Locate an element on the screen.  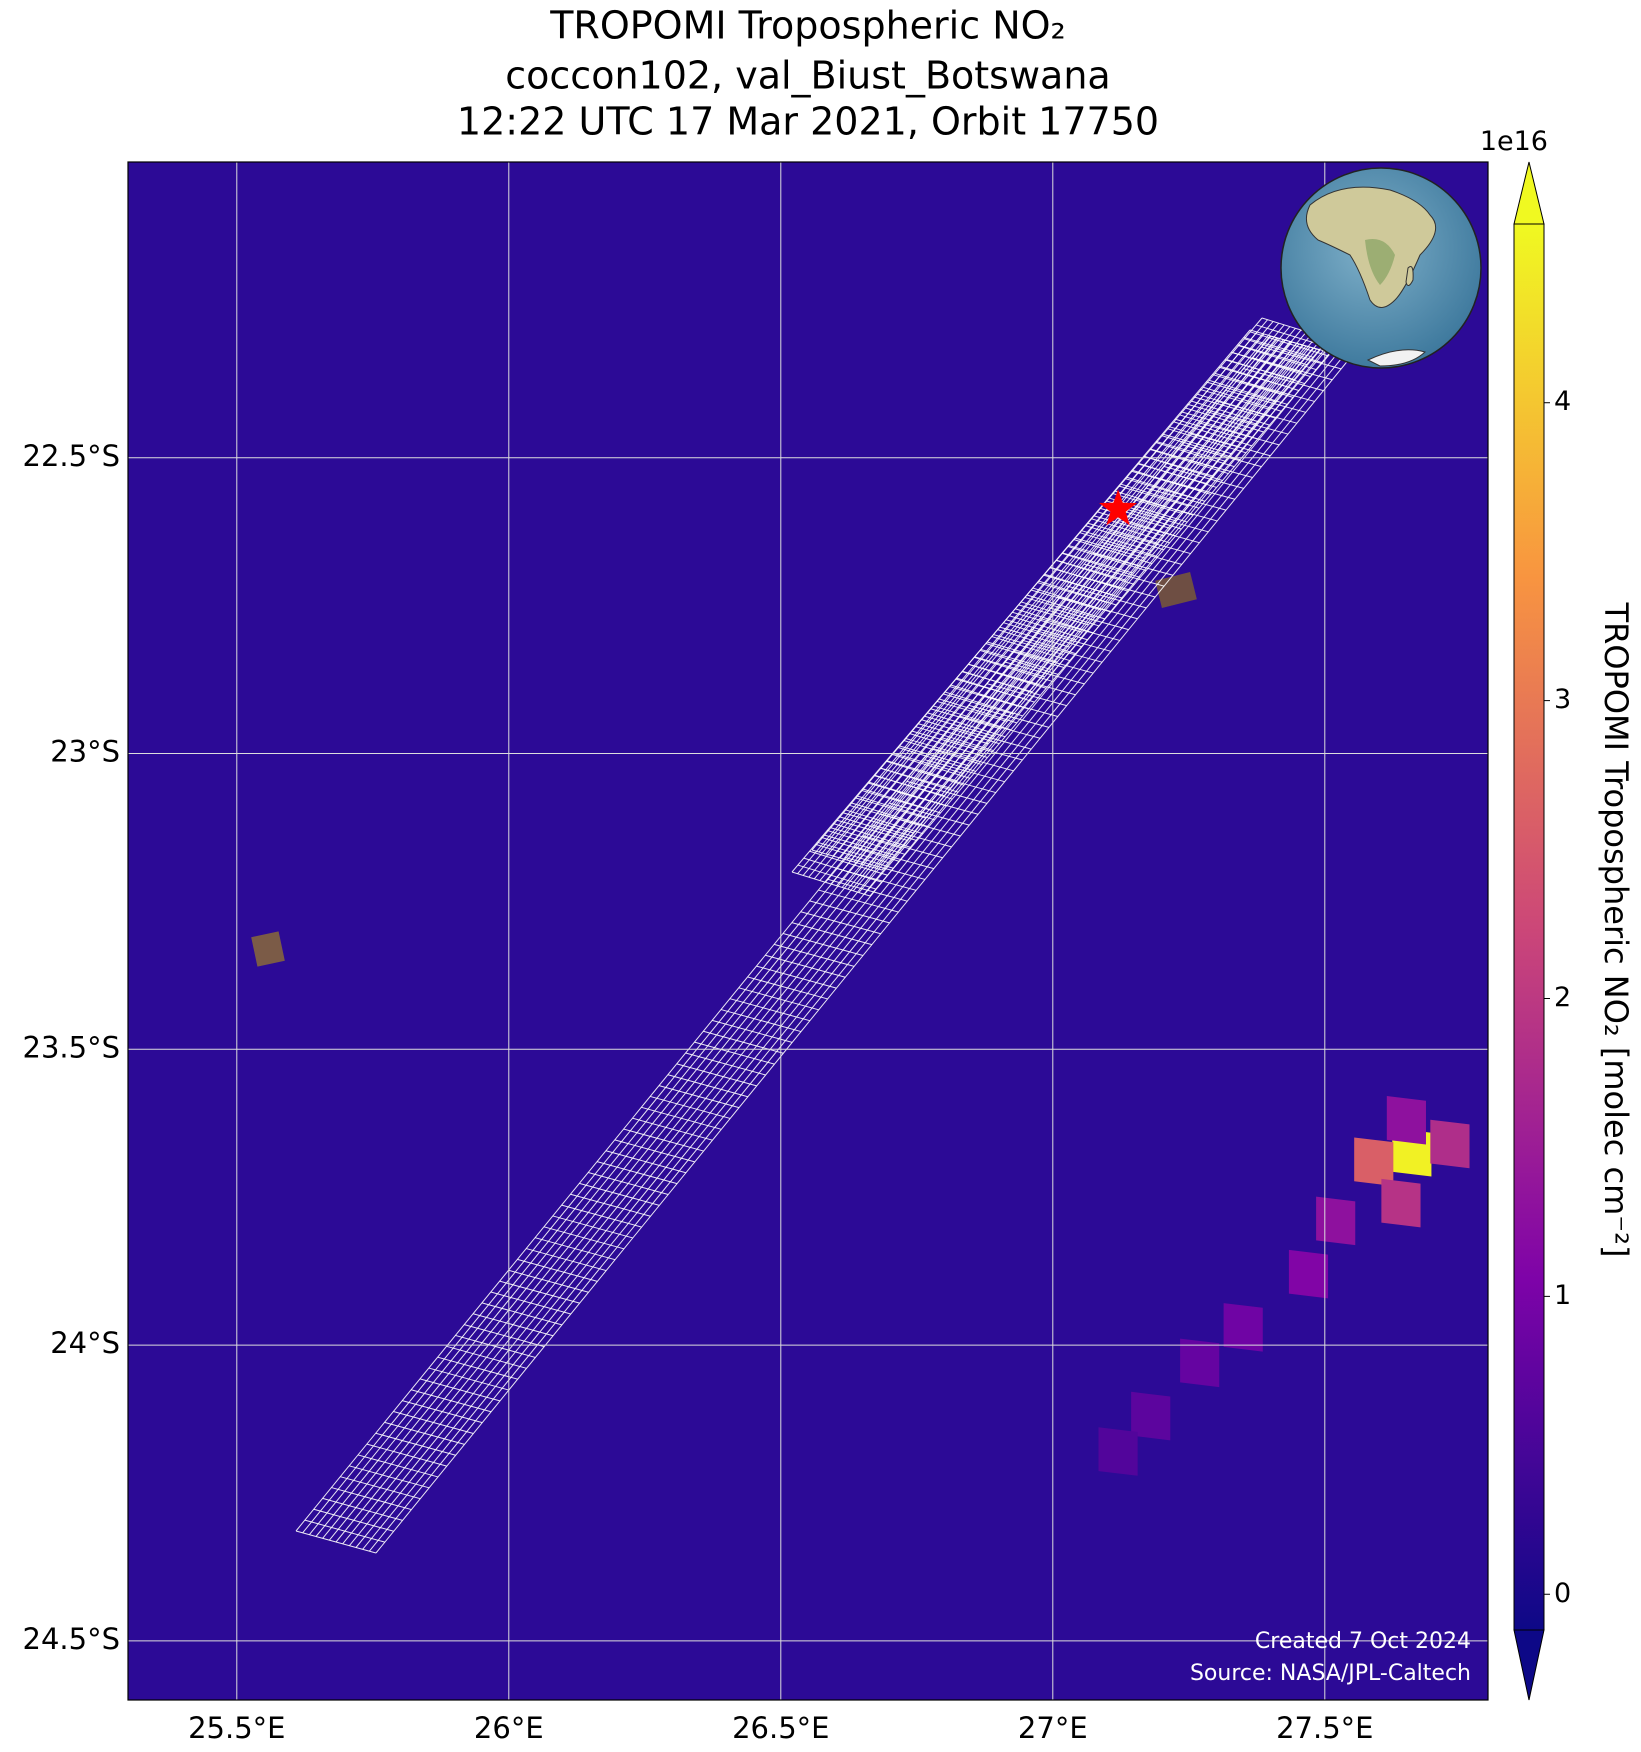
title-line: coccon102, val_Biust_Botswana is located at coordinates (807, 76).